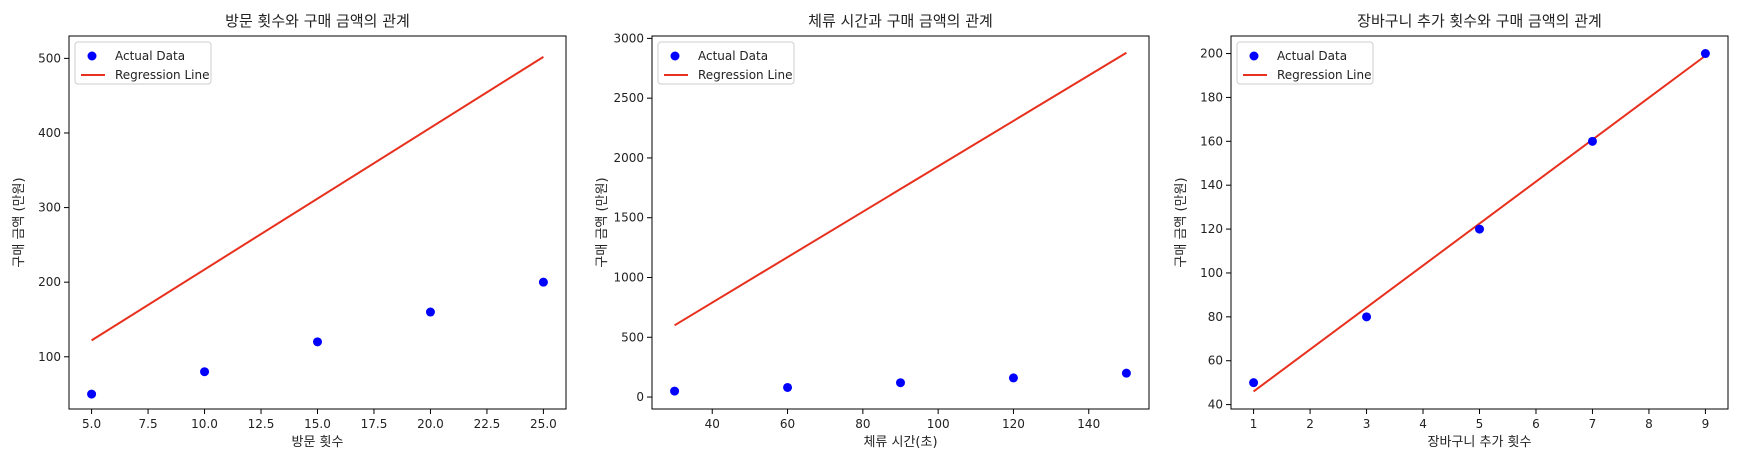 This screenshot has height=472, width=1741. Describe the element at coordinates (1211, 141) in the screenshot. I see `y-tick-label: 160` at that location.